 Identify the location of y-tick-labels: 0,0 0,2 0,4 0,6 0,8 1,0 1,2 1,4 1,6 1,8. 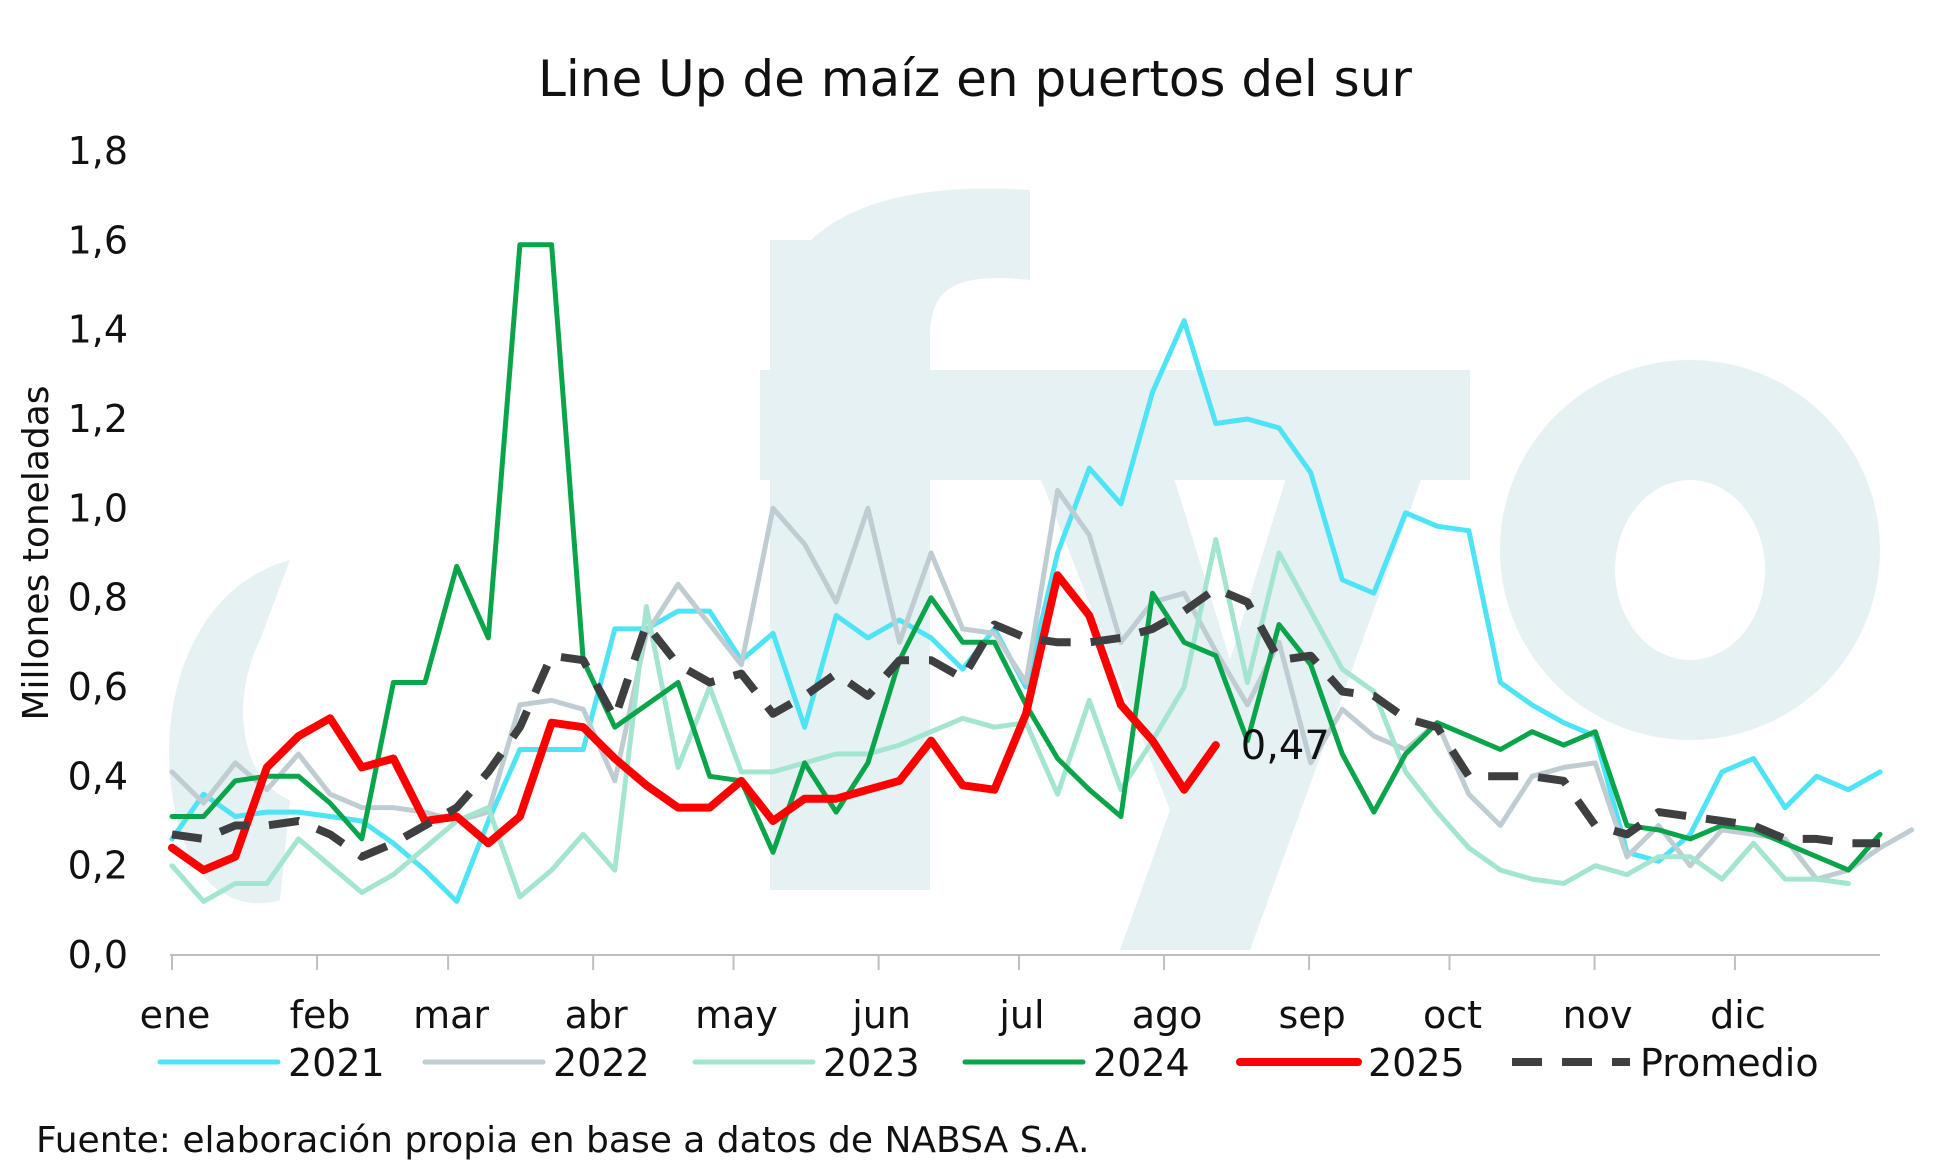
(98, 553).